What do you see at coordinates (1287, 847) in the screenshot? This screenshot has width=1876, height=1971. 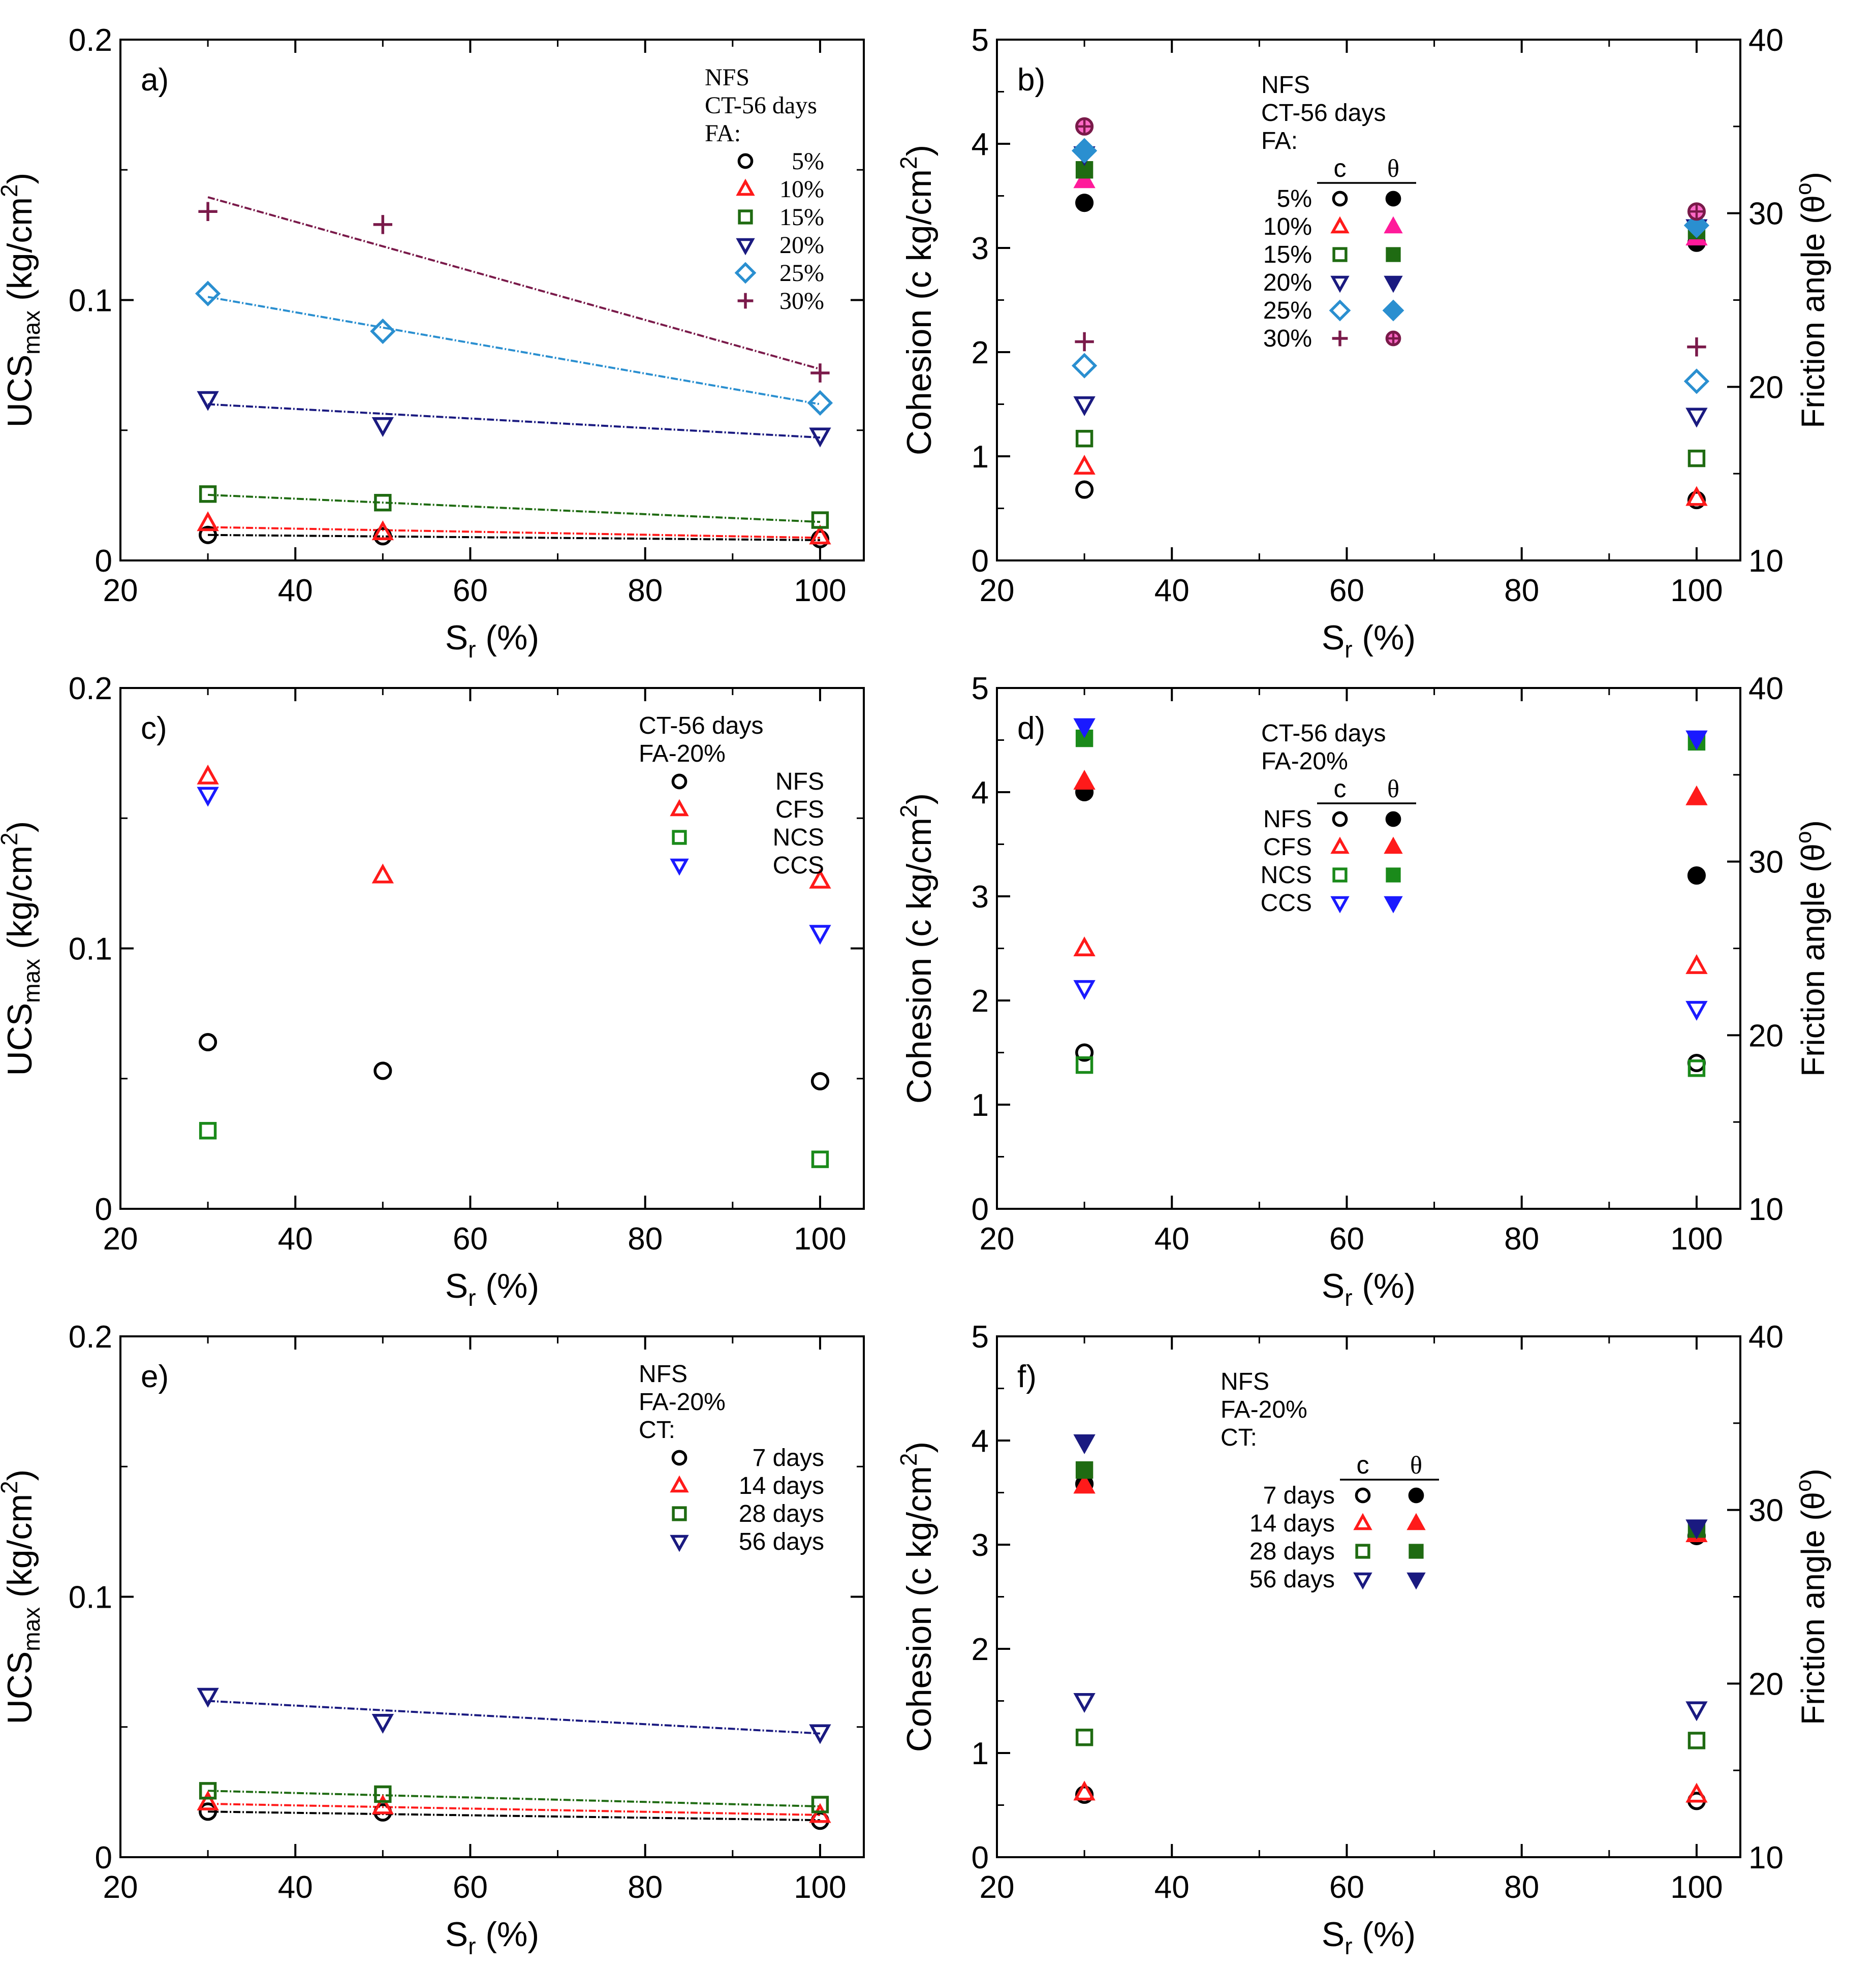 I see `legend-label: CFS` at bounding box center [1287, 847].